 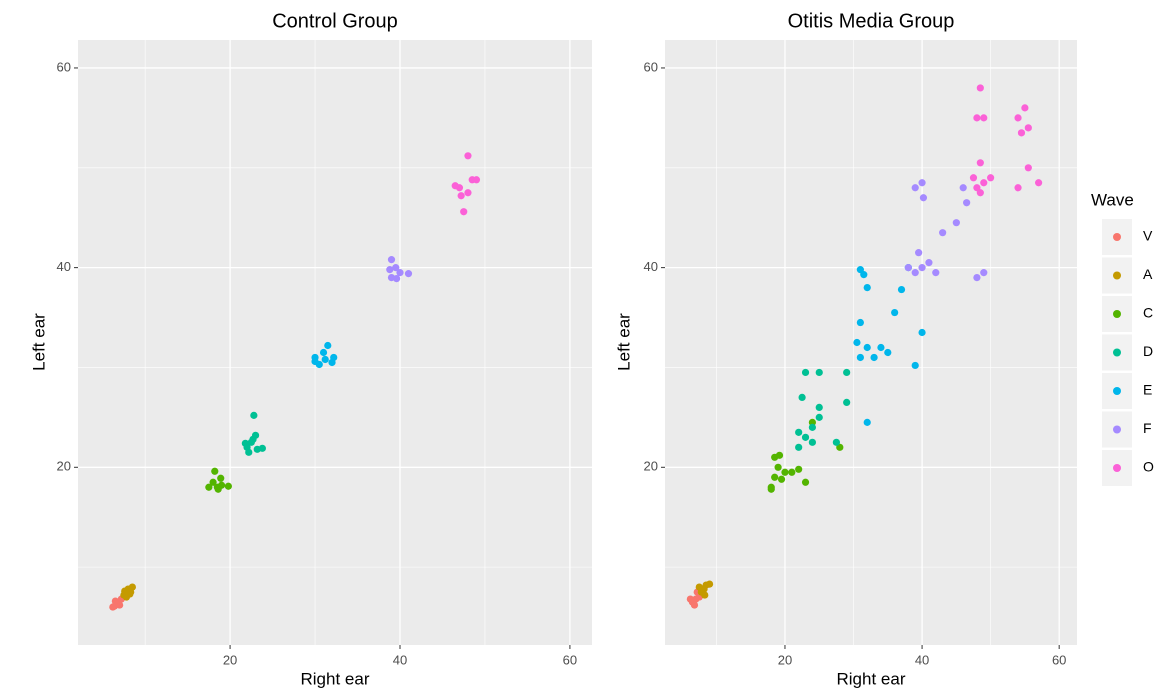 I want to click on x-tick-label: 40, so click(x=922, y=659).